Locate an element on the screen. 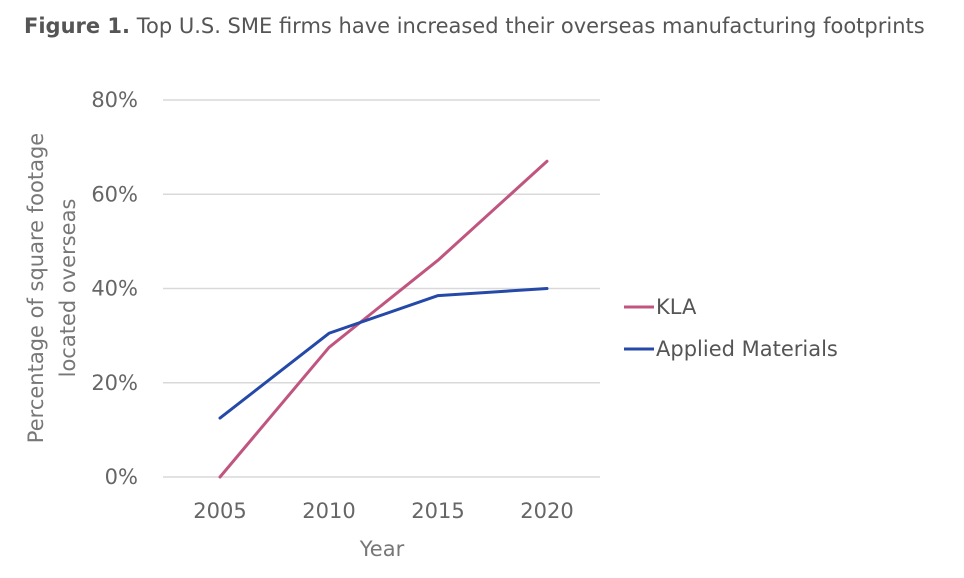 The width and height of the screenshot is (964, 578). y-tick-label: 80% is located at coordinates (114, 100).